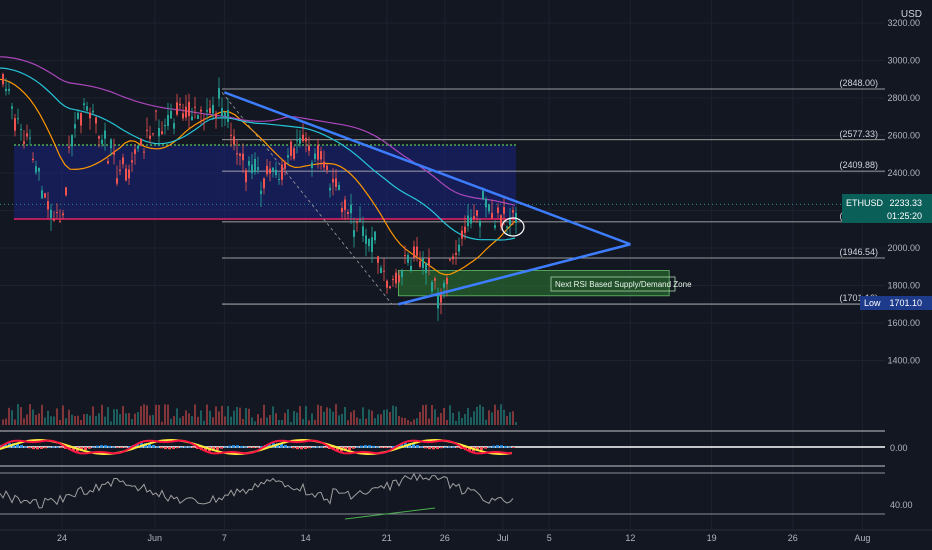  I want to click on triangle-upper-line, so click(427, 168).